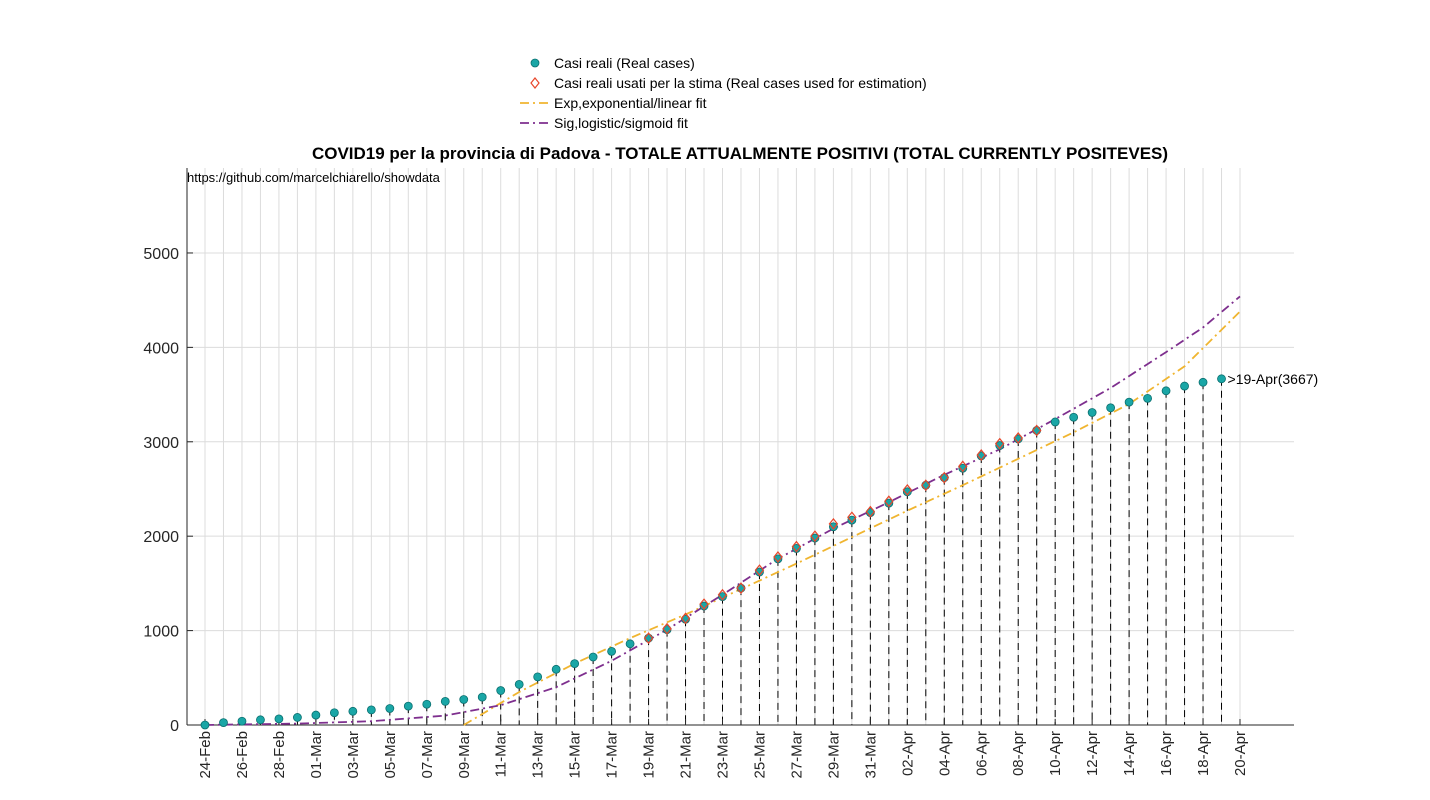 The width and height of the screenshot is (1430, 800). What do you see at coordinates (501, 754) in the screenshot?
I see `x-tick-label: 11-Mar` at bounding box center [501, 754].